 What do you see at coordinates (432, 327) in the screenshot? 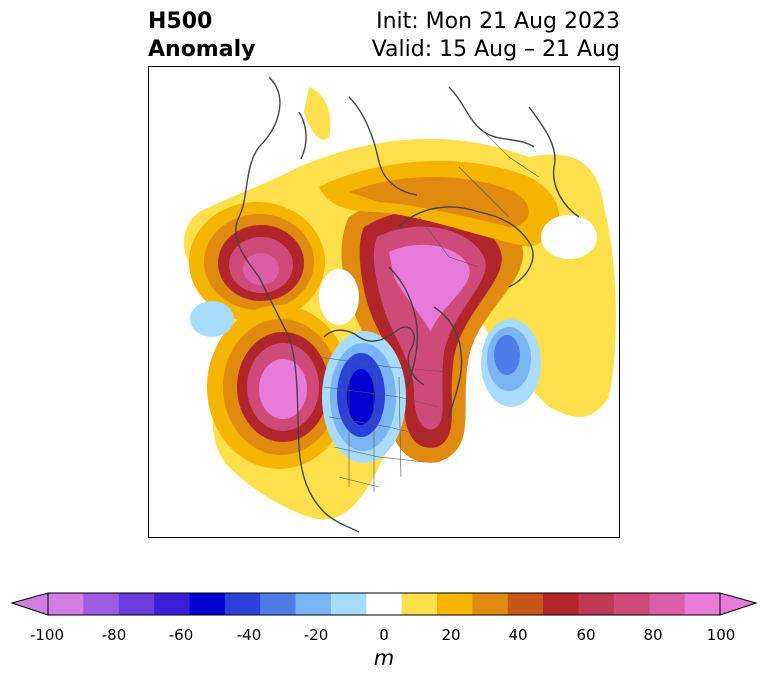
I see `ridge-greenland` at bounding box center [432, 327].